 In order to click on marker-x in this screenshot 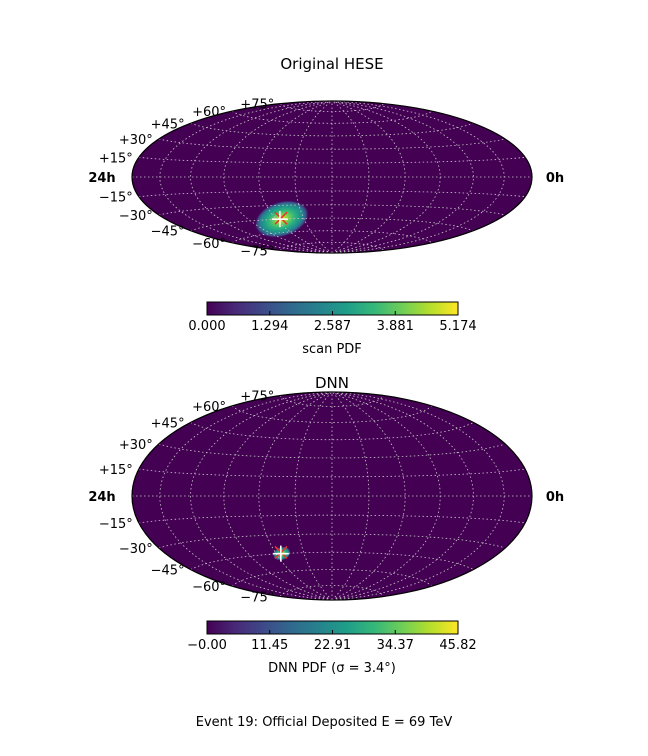, I will do `click(281, 218)`.